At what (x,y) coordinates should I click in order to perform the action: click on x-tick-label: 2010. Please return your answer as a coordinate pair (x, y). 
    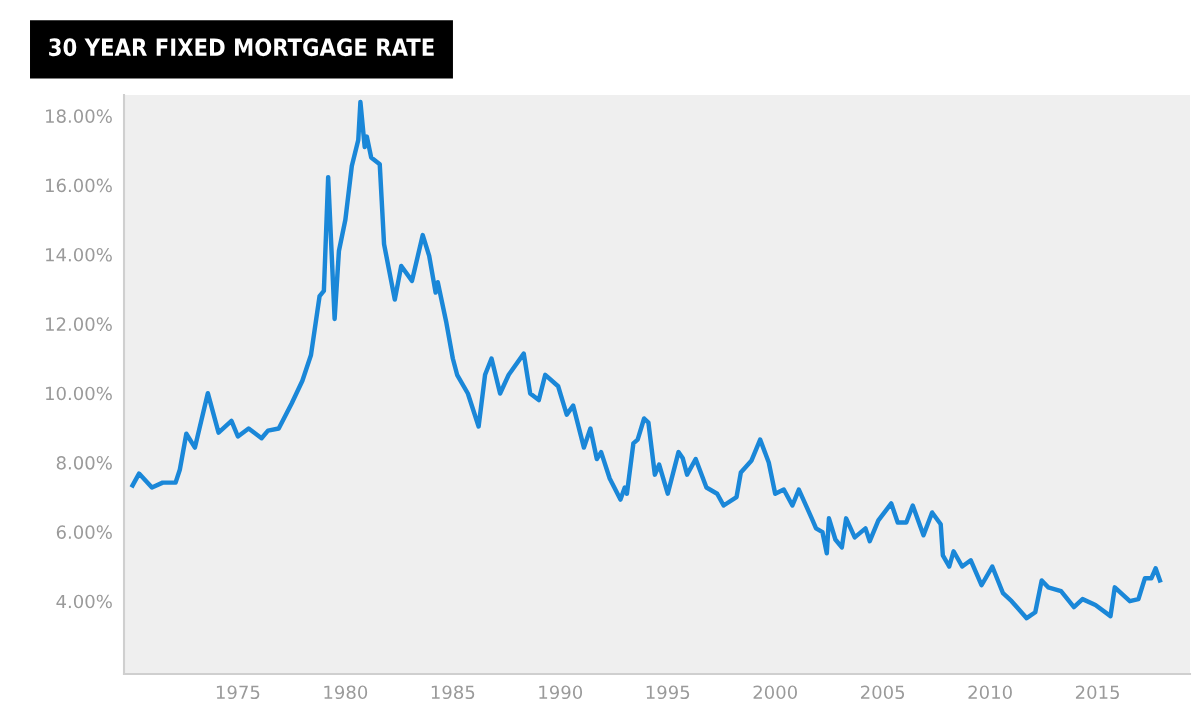
    Looking at the image, I should click on (990, 692).